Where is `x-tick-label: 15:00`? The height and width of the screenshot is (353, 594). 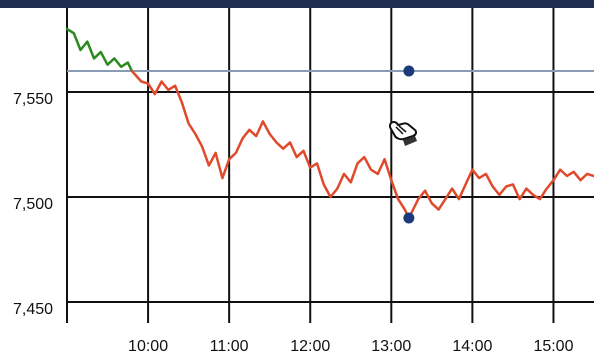 x-tick-label: 15:00 is located at coordinates (553, 345).